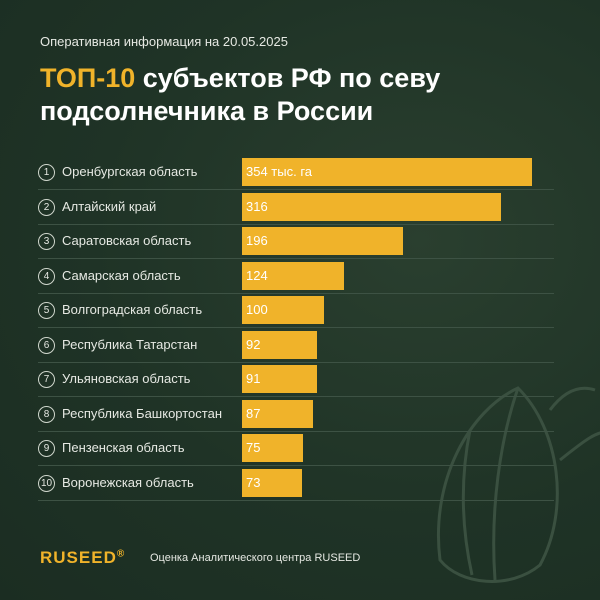  I want to click on registered-mark: ®, so click(121, 554).